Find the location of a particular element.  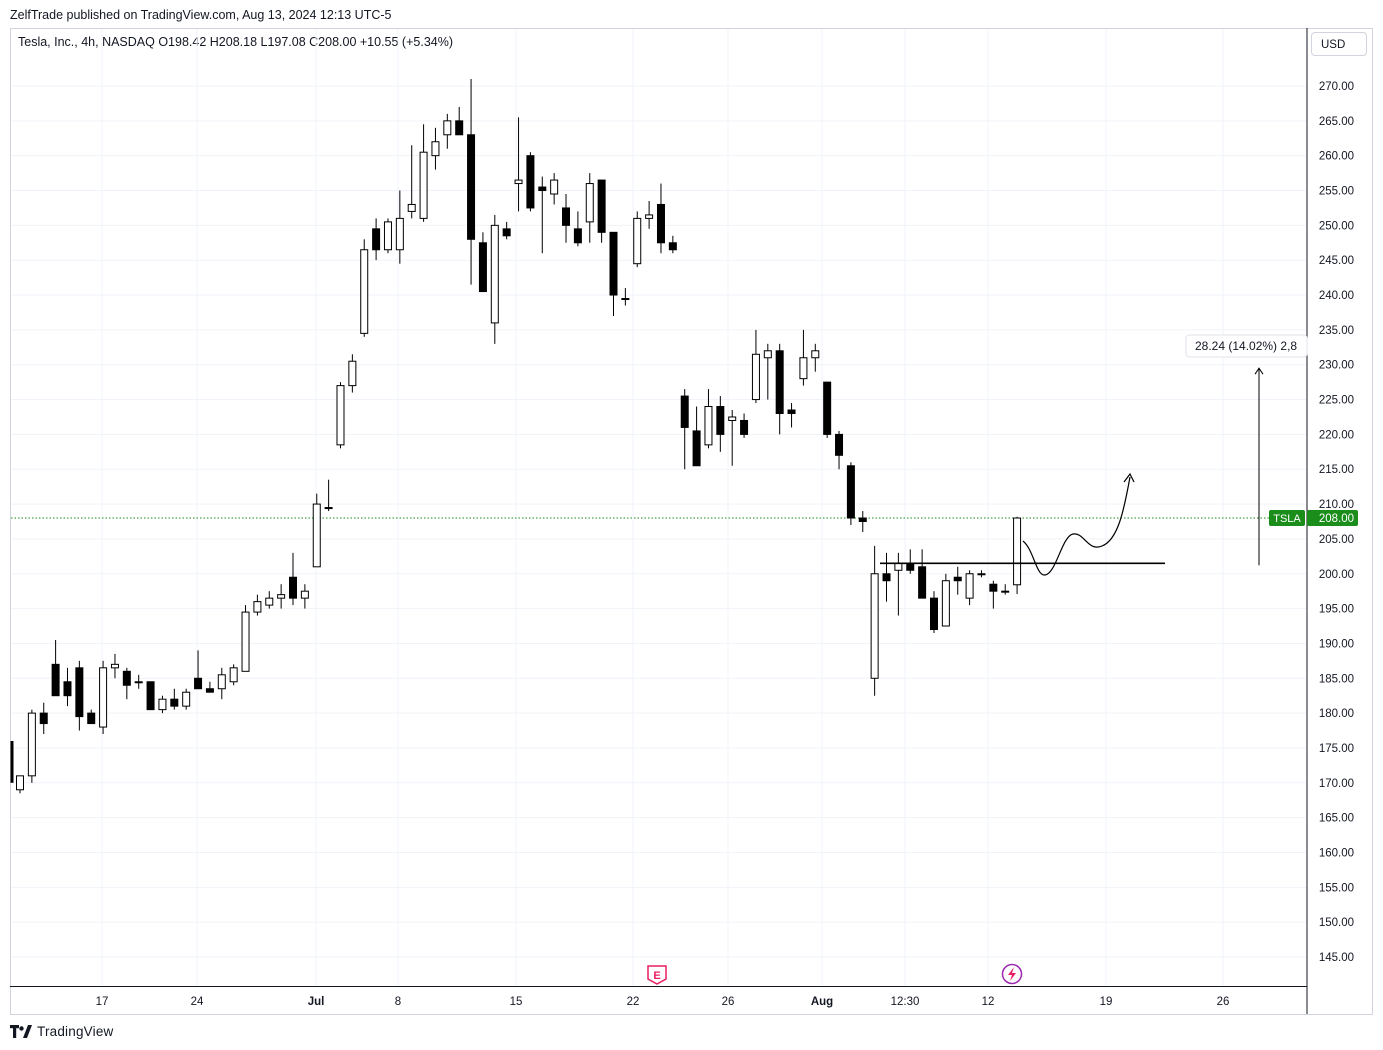

price-tick-label: 180.00 is located at coordinates (1336, 714).